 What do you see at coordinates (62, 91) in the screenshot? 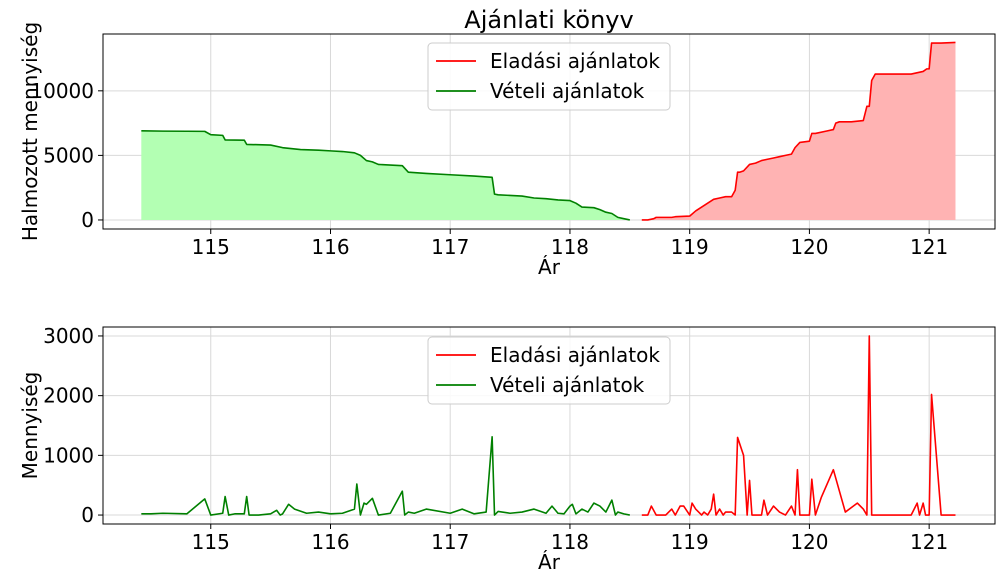
I see `y-tick-label: 10000` at bounding box center [62, 91].